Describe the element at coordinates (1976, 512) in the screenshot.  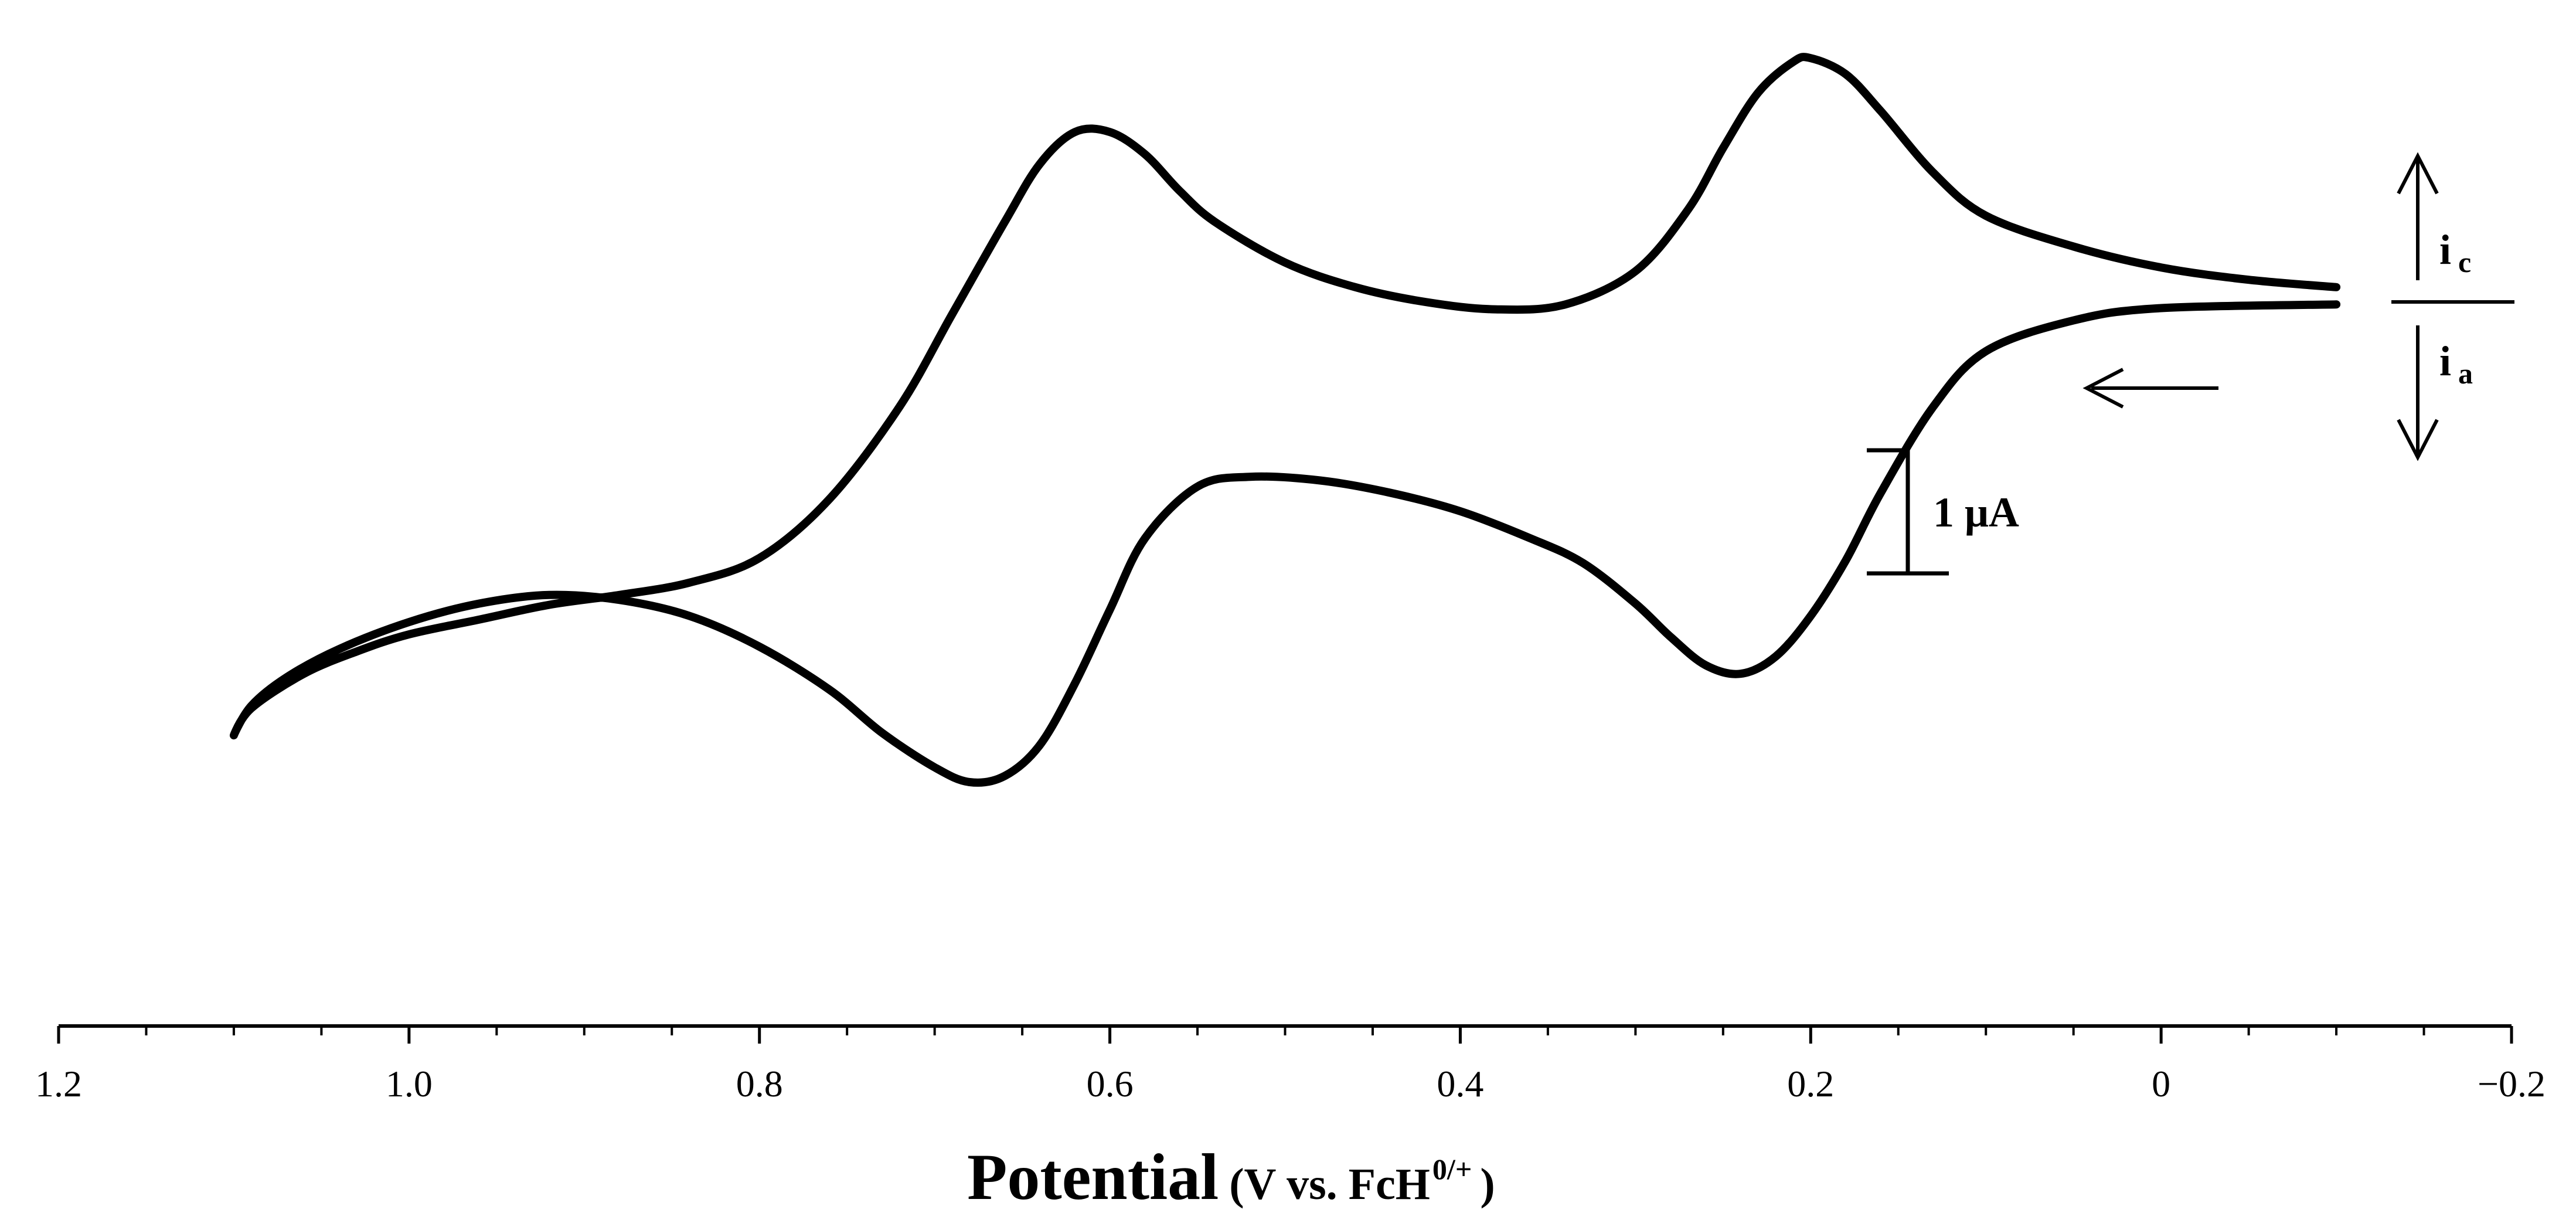
I see `scale-bar-label: 1 μA` at that location.